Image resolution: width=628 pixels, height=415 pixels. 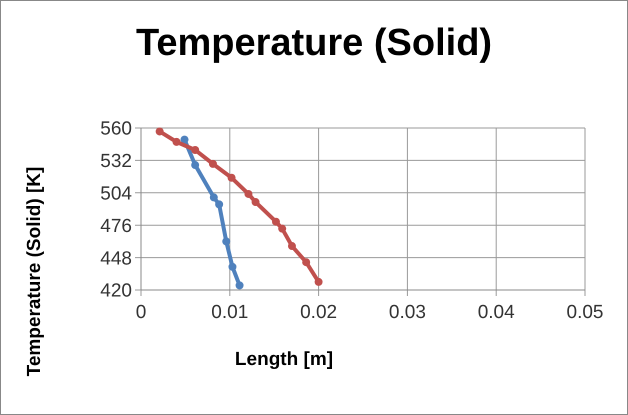 I want to click on y-axis-title: Temperature (Solid) [K], so click(x=34, y=271).